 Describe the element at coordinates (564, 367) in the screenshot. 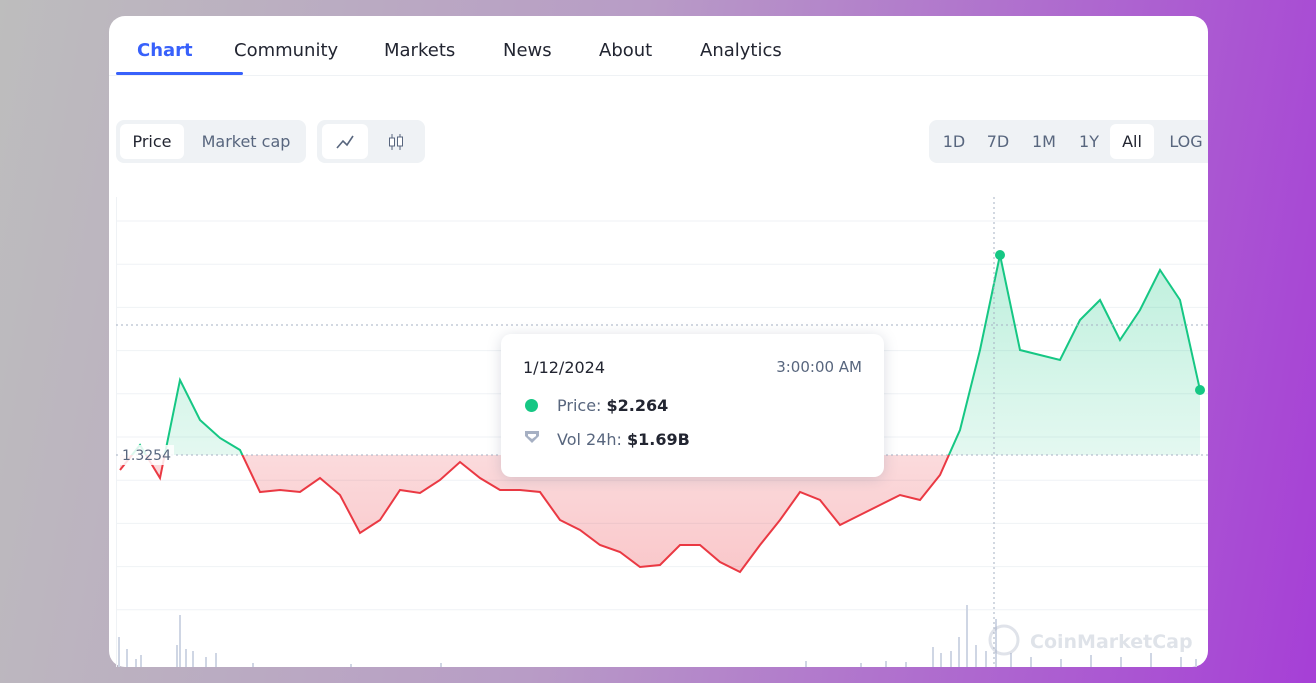

I see `tooltip-date: 1/12/2024` at that location.